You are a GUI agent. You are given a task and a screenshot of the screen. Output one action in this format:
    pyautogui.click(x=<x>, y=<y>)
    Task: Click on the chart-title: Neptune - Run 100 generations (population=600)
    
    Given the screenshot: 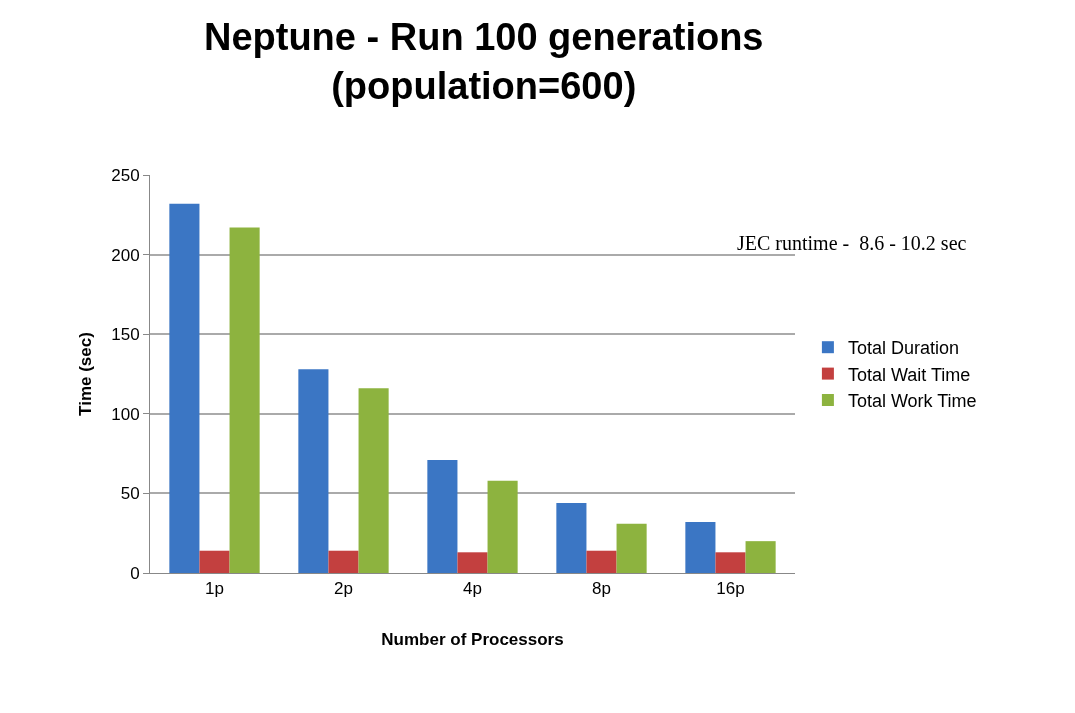 What is the action you would take?
    pyautogui.click(x=483, y=61)
    